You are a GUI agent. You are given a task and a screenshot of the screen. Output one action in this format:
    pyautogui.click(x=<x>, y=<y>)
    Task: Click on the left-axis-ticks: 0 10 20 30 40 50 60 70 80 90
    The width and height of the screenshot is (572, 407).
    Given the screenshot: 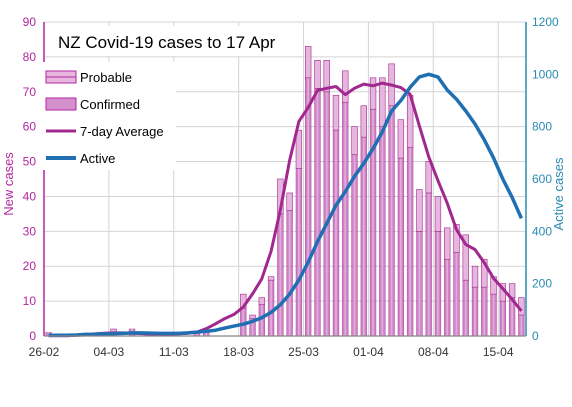 What is the action you would take?
    pyautogui.click(x=30, y=179)
    